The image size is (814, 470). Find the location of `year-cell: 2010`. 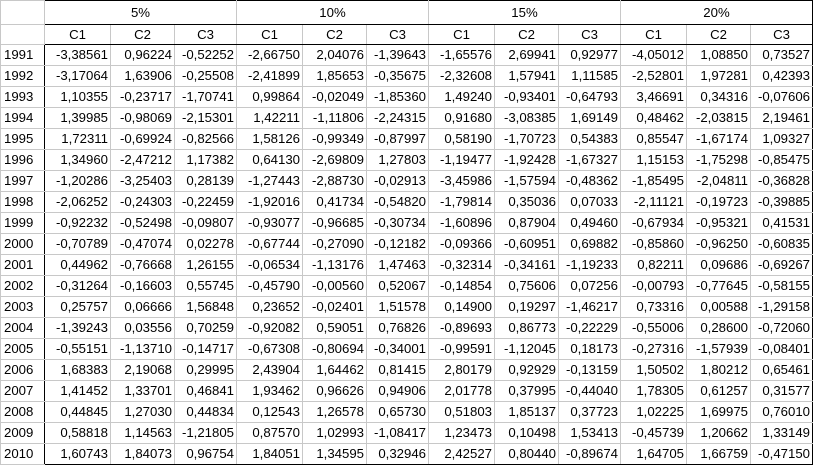

year-cell: 2010 is located at coordinates (22, 454).